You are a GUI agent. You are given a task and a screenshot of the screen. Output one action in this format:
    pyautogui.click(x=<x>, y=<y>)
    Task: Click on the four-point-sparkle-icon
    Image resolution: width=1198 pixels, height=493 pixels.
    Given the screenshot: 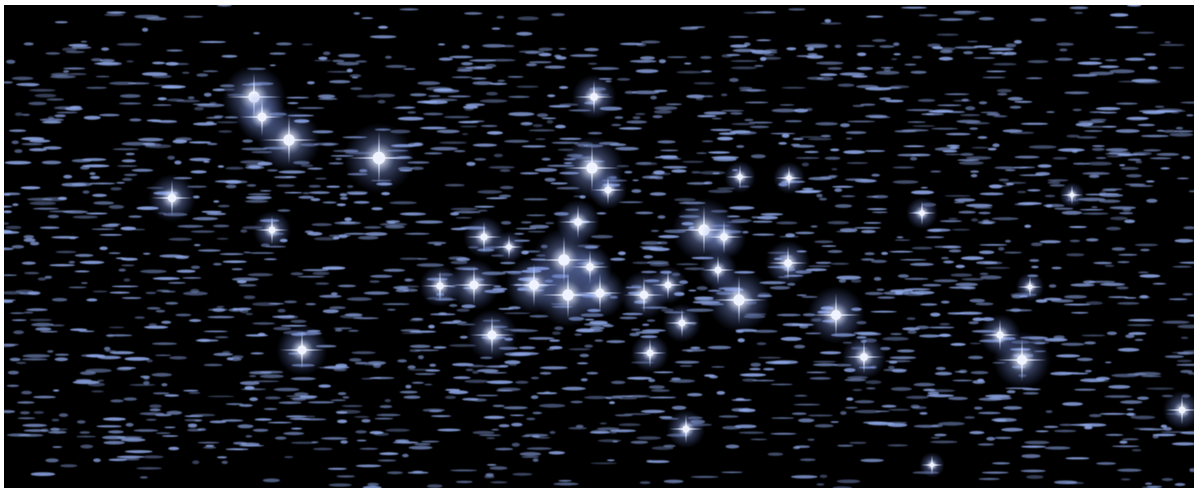 What is the action you would take?
    pyautogui.click(x=932, y=465)
    